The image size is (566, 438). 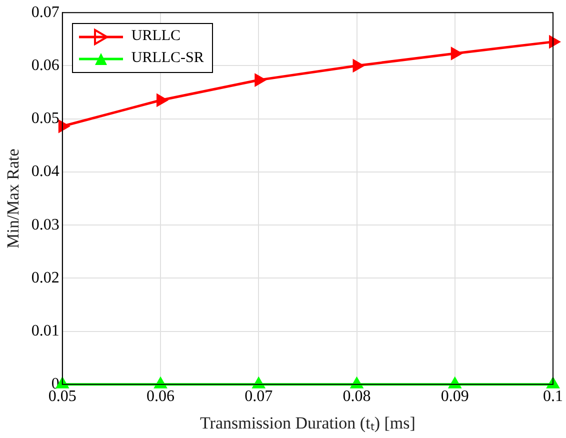 I want to click on y-tick-label: 0.01, so click(x=45, y=331).